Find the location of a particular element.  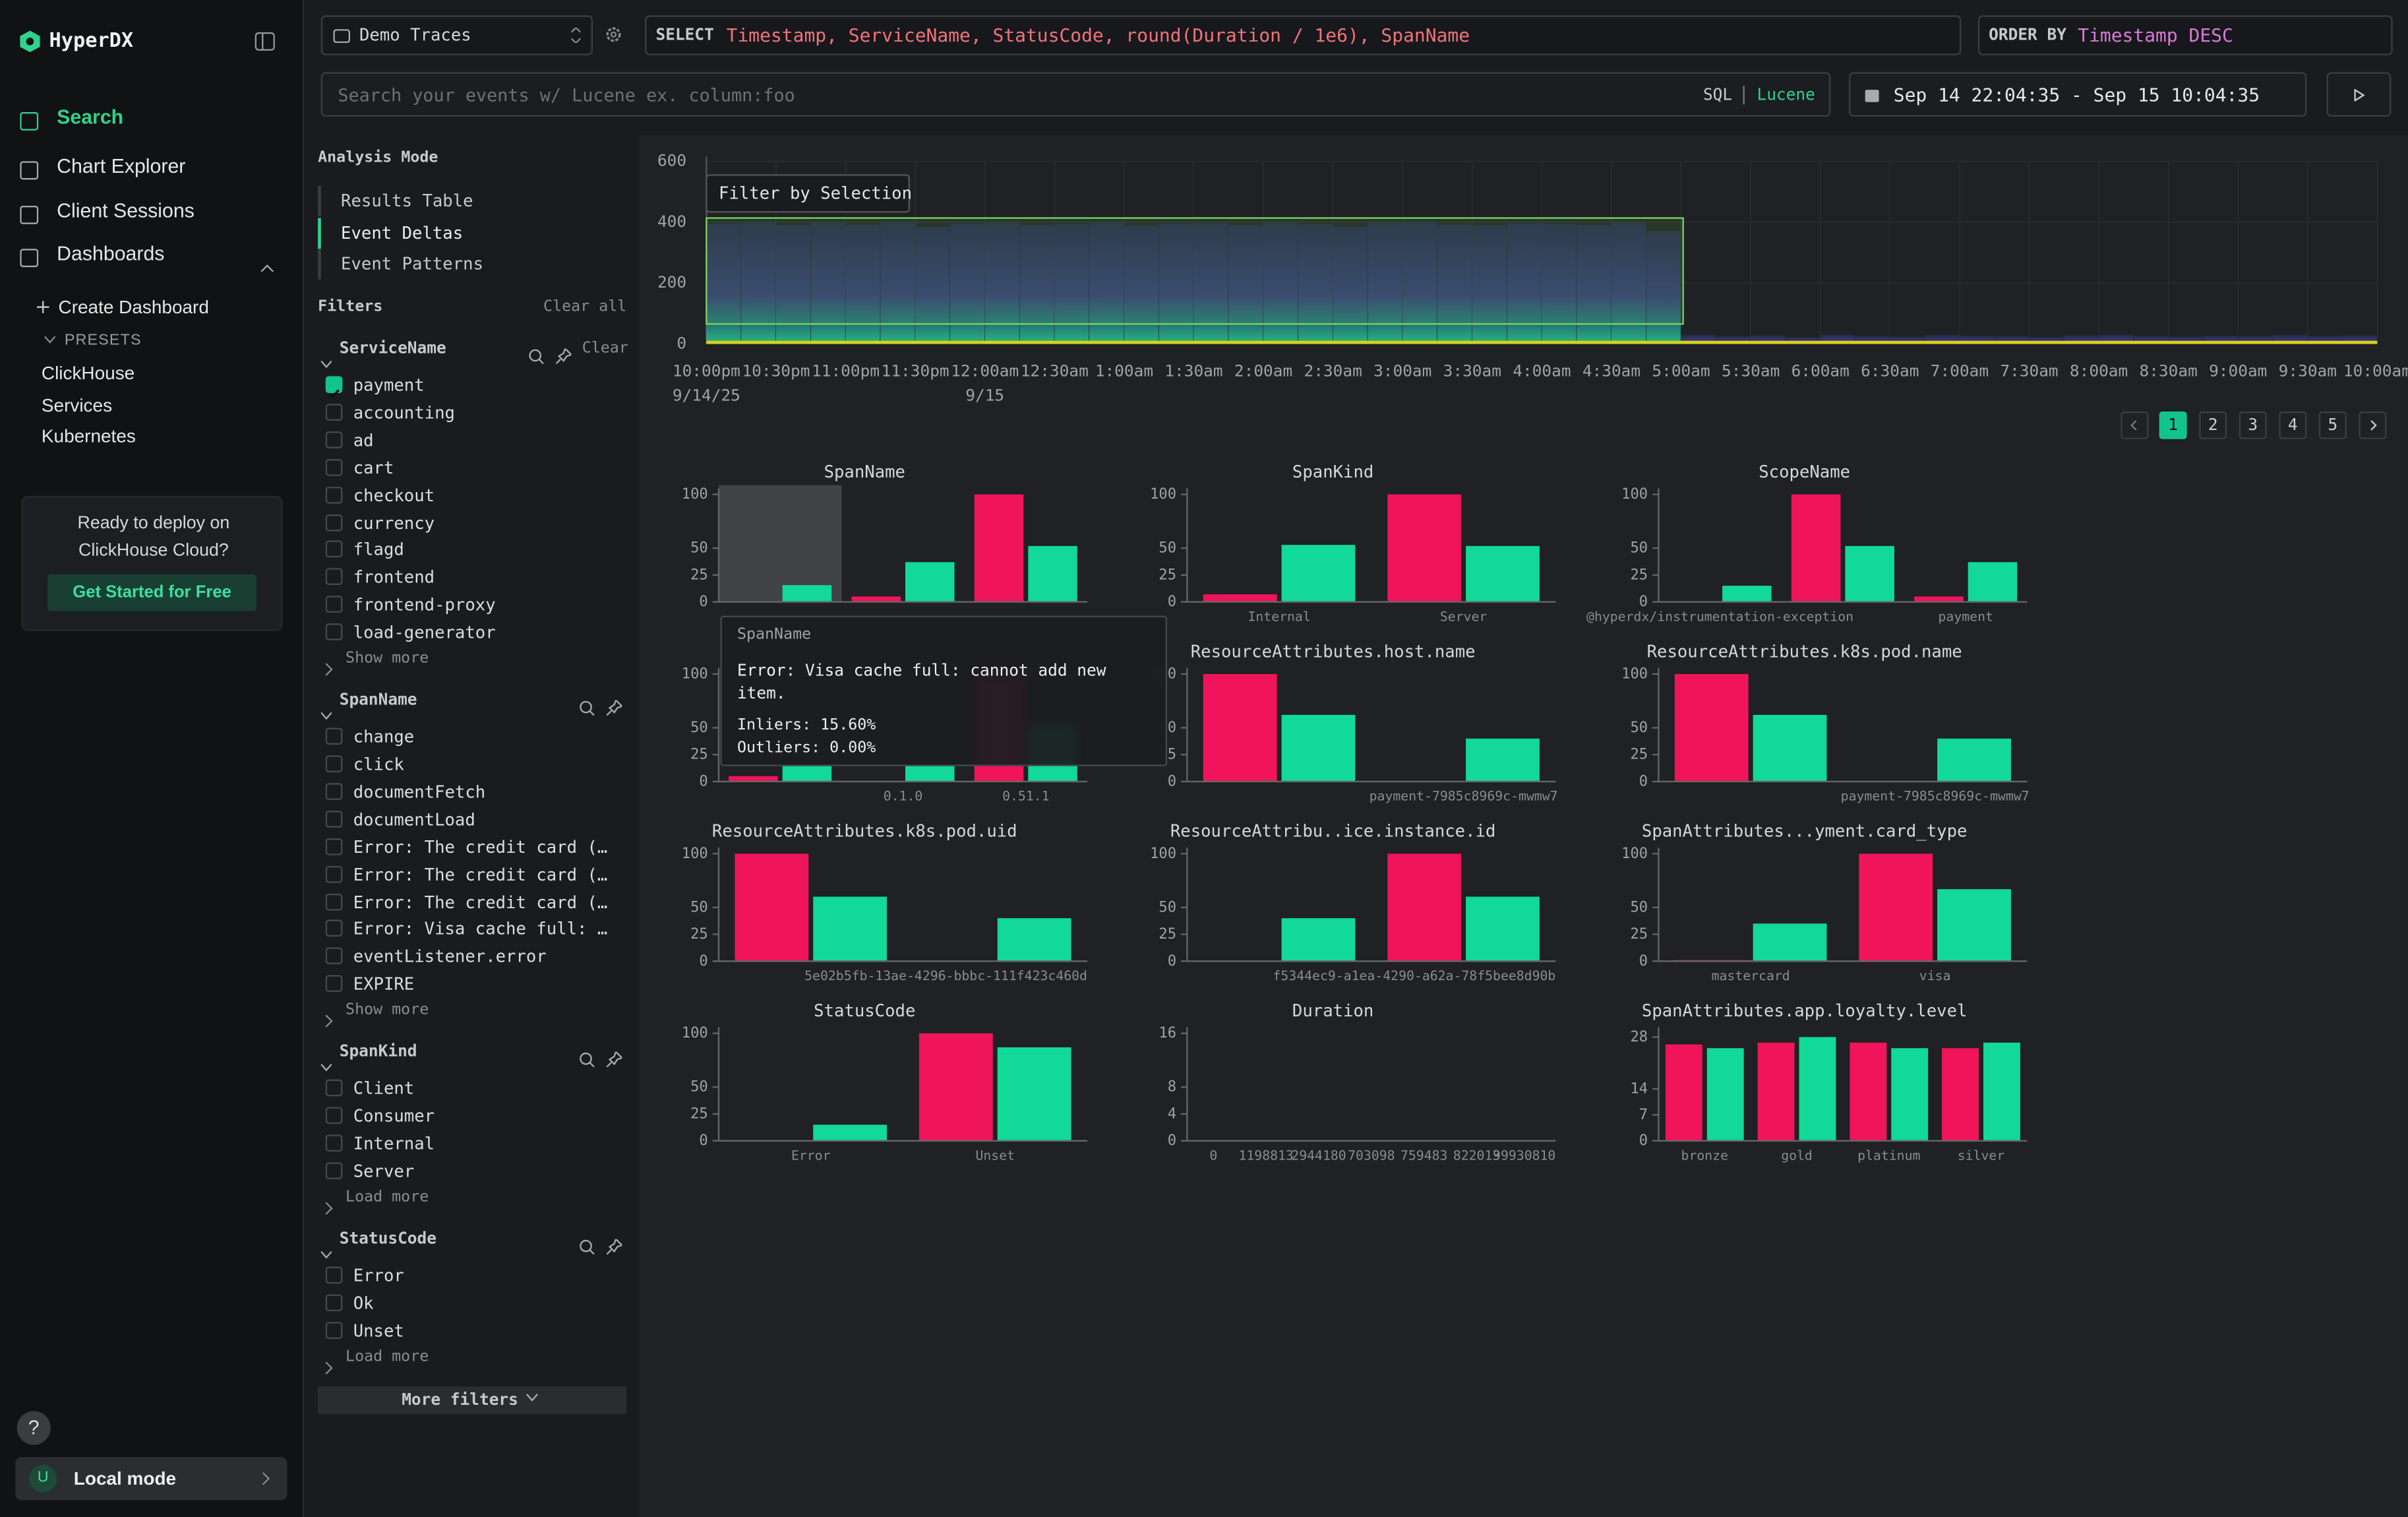

nav-item: Dashboards is located at coordinates (111, 253).